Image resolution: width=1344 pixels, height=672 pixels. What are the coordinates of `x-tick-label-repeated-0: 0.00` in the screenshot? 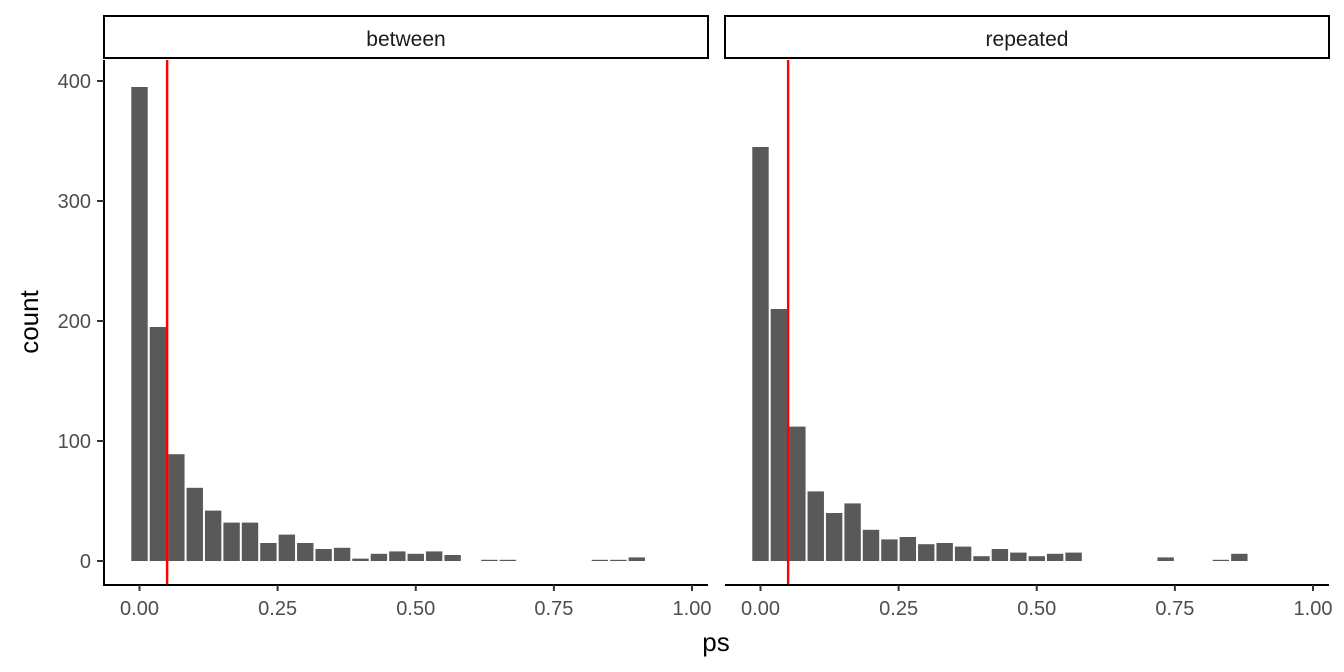 It's located at (760, 609).